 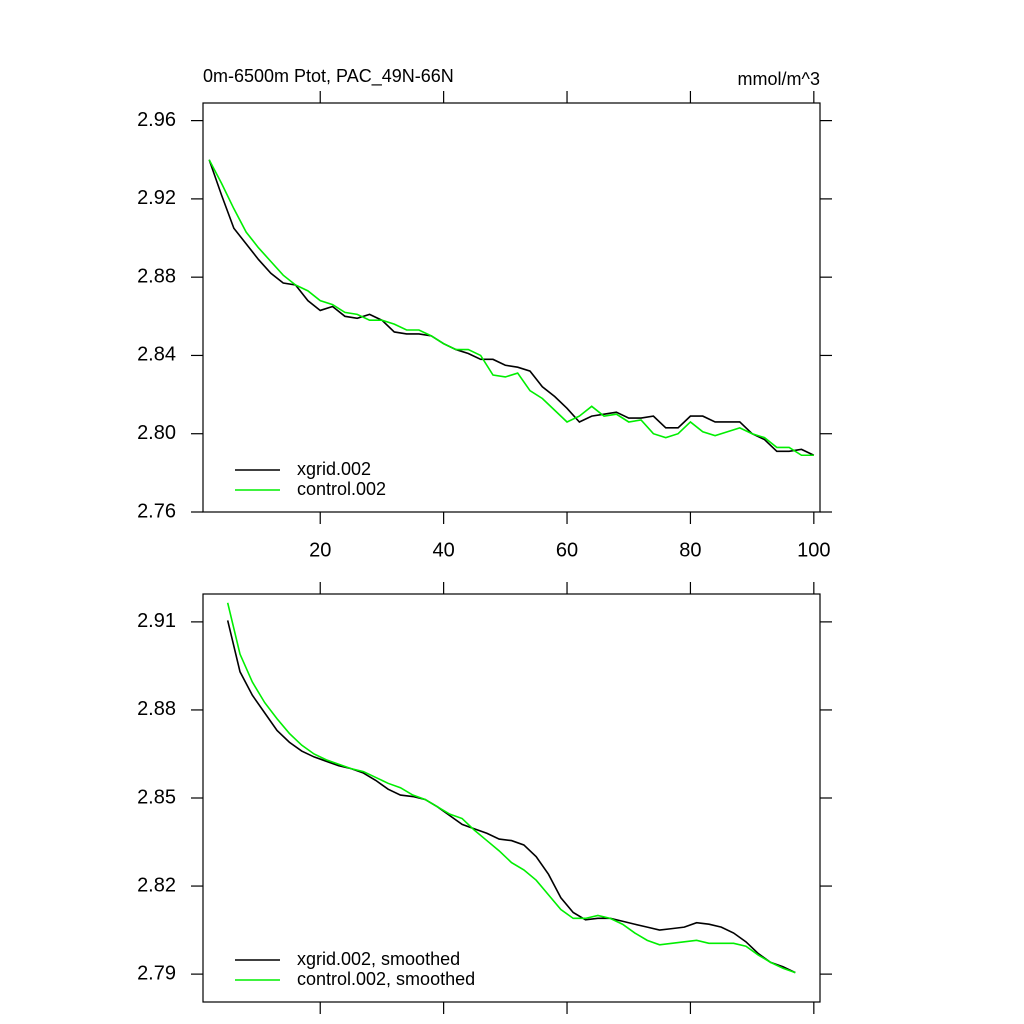 What do you see at coordinates (813, 550) in the screenshot?
I see `x-tick-label: 100` at bounding box center [813, 550].